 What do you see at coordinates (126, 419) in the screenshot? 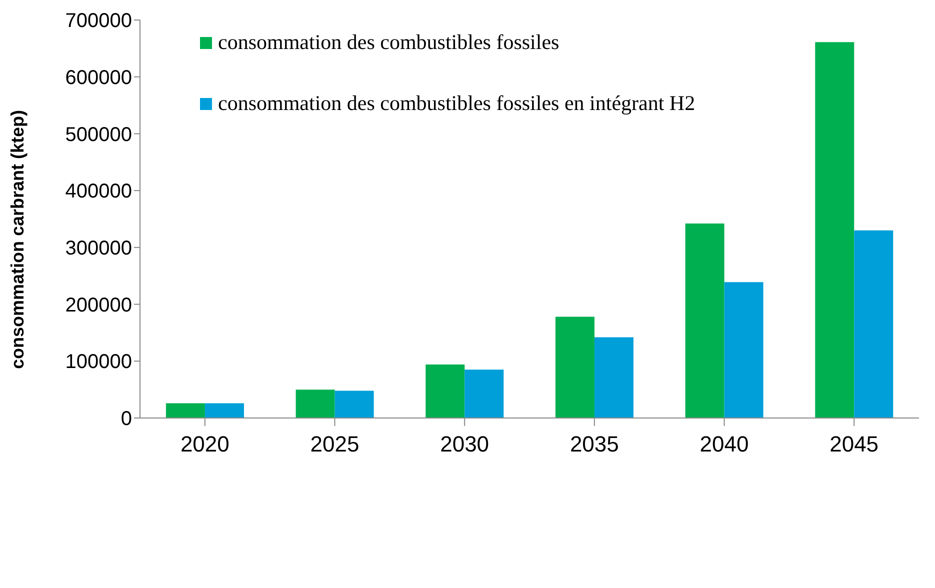
I see `y-tick-label: 0` at bounding box center [126, 419].